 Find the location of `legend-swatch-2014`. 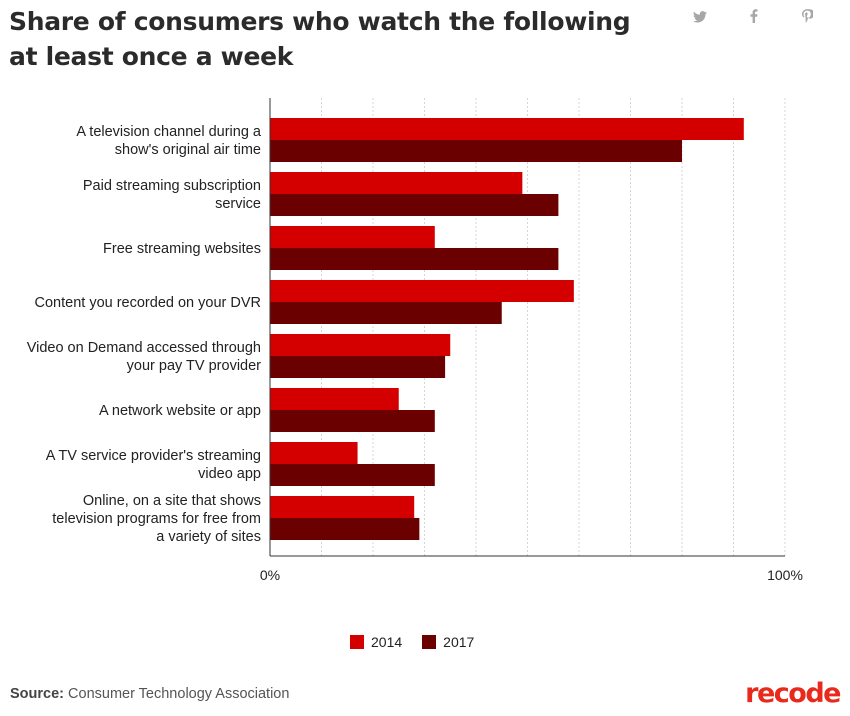

legend-swatch-2014 is located at coordinates (357, 642).